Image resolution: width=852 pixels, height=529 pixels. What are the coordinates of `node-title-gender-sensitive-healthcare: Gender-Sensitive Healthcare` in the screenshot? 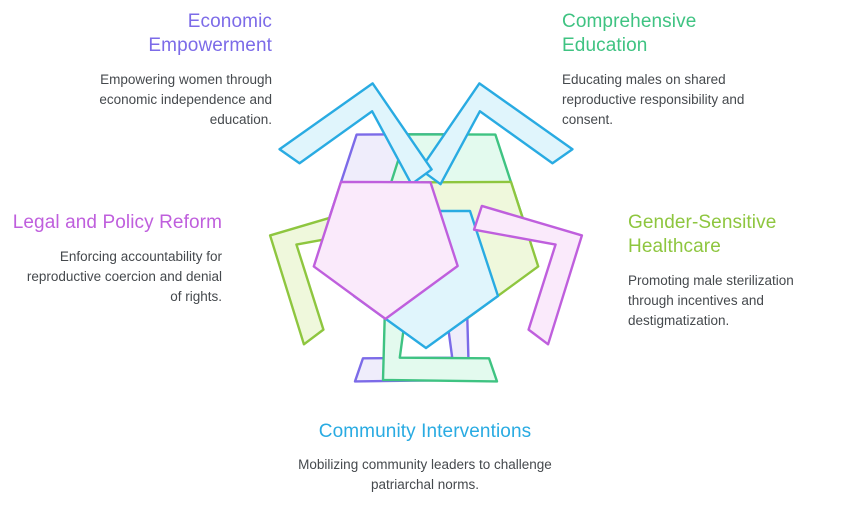 It's located at (702, 234).